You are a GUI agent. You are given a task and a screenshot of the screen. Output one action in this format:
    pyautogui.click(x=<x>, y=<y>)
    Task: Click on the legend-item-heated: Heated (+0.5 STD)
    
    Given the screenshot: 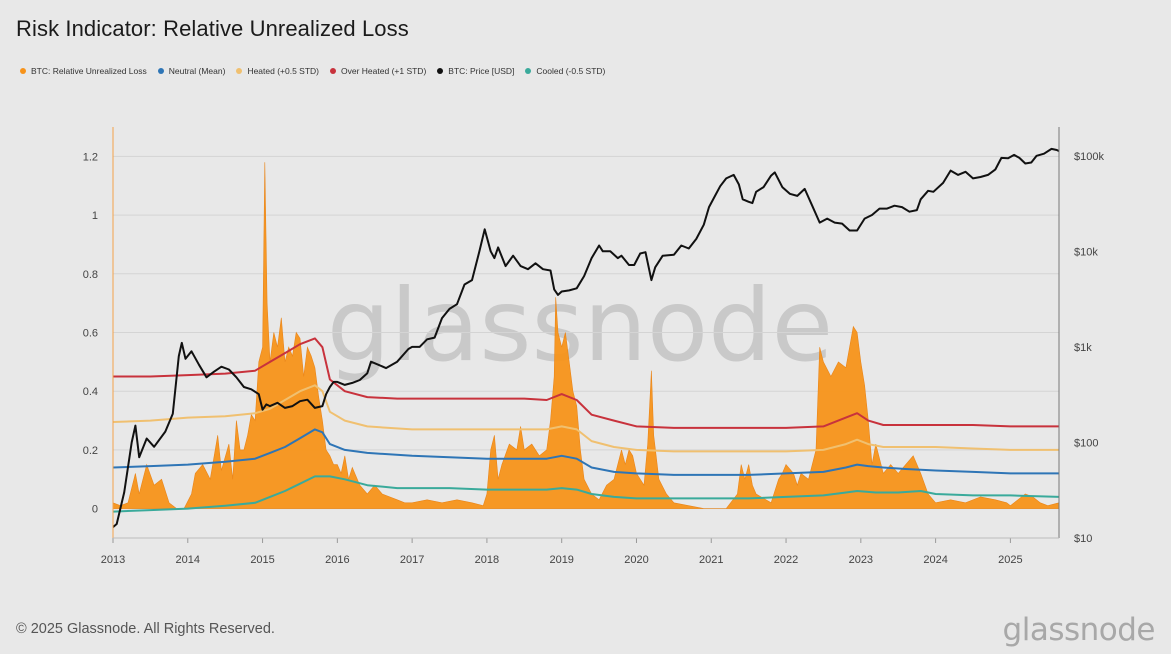 What is the action you would take?
    pyautogui.click(x=277, y=71)
    